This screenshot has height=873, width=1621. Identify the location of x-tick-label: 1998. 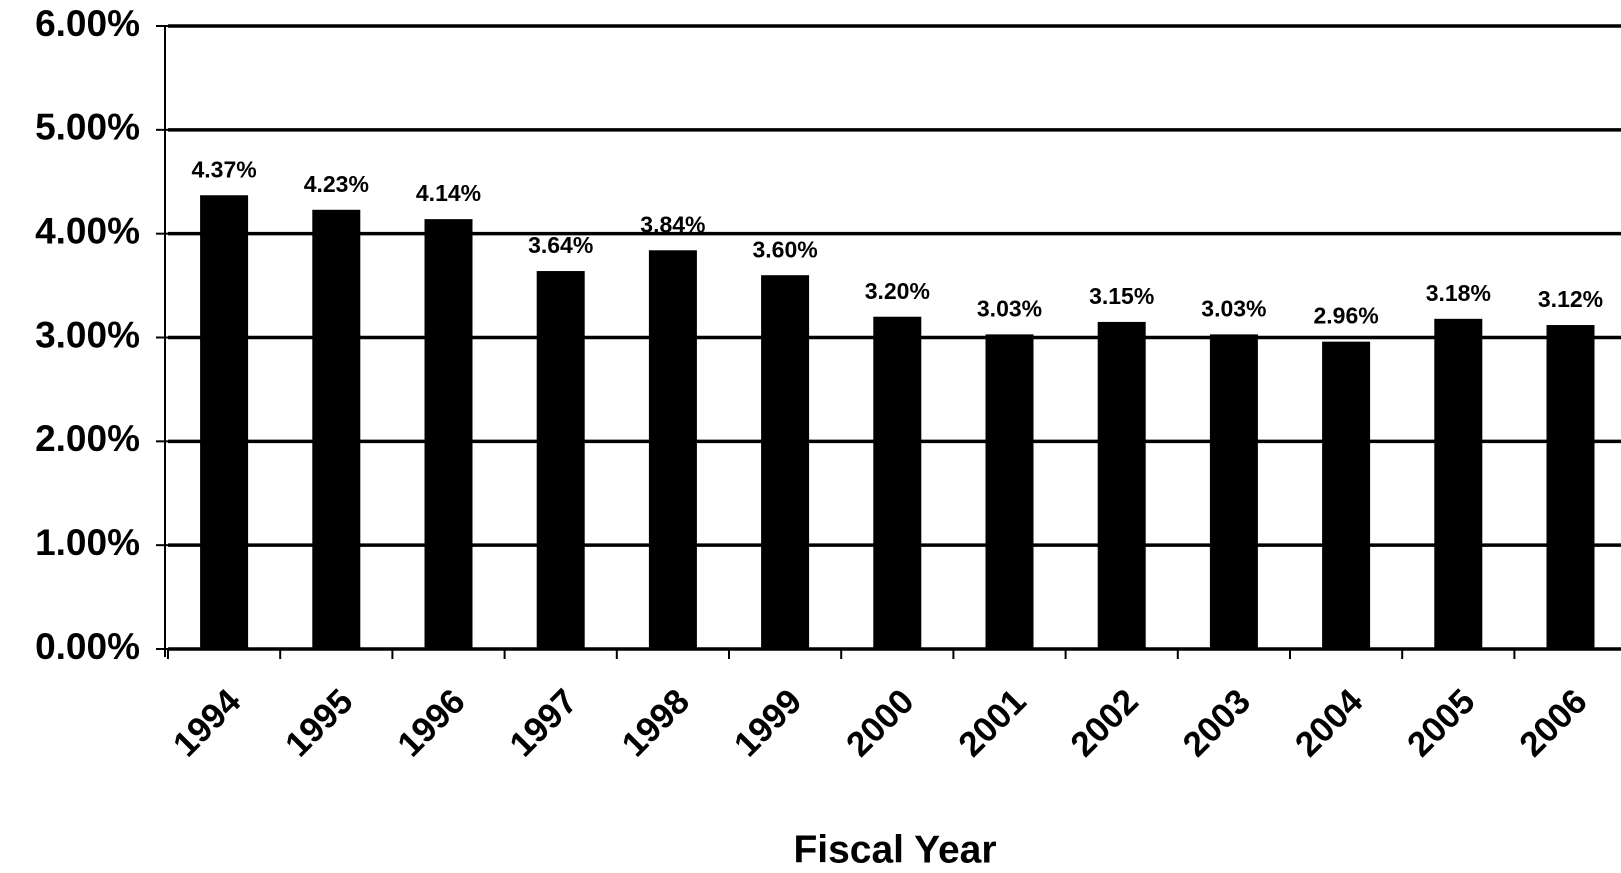
(655, 723).